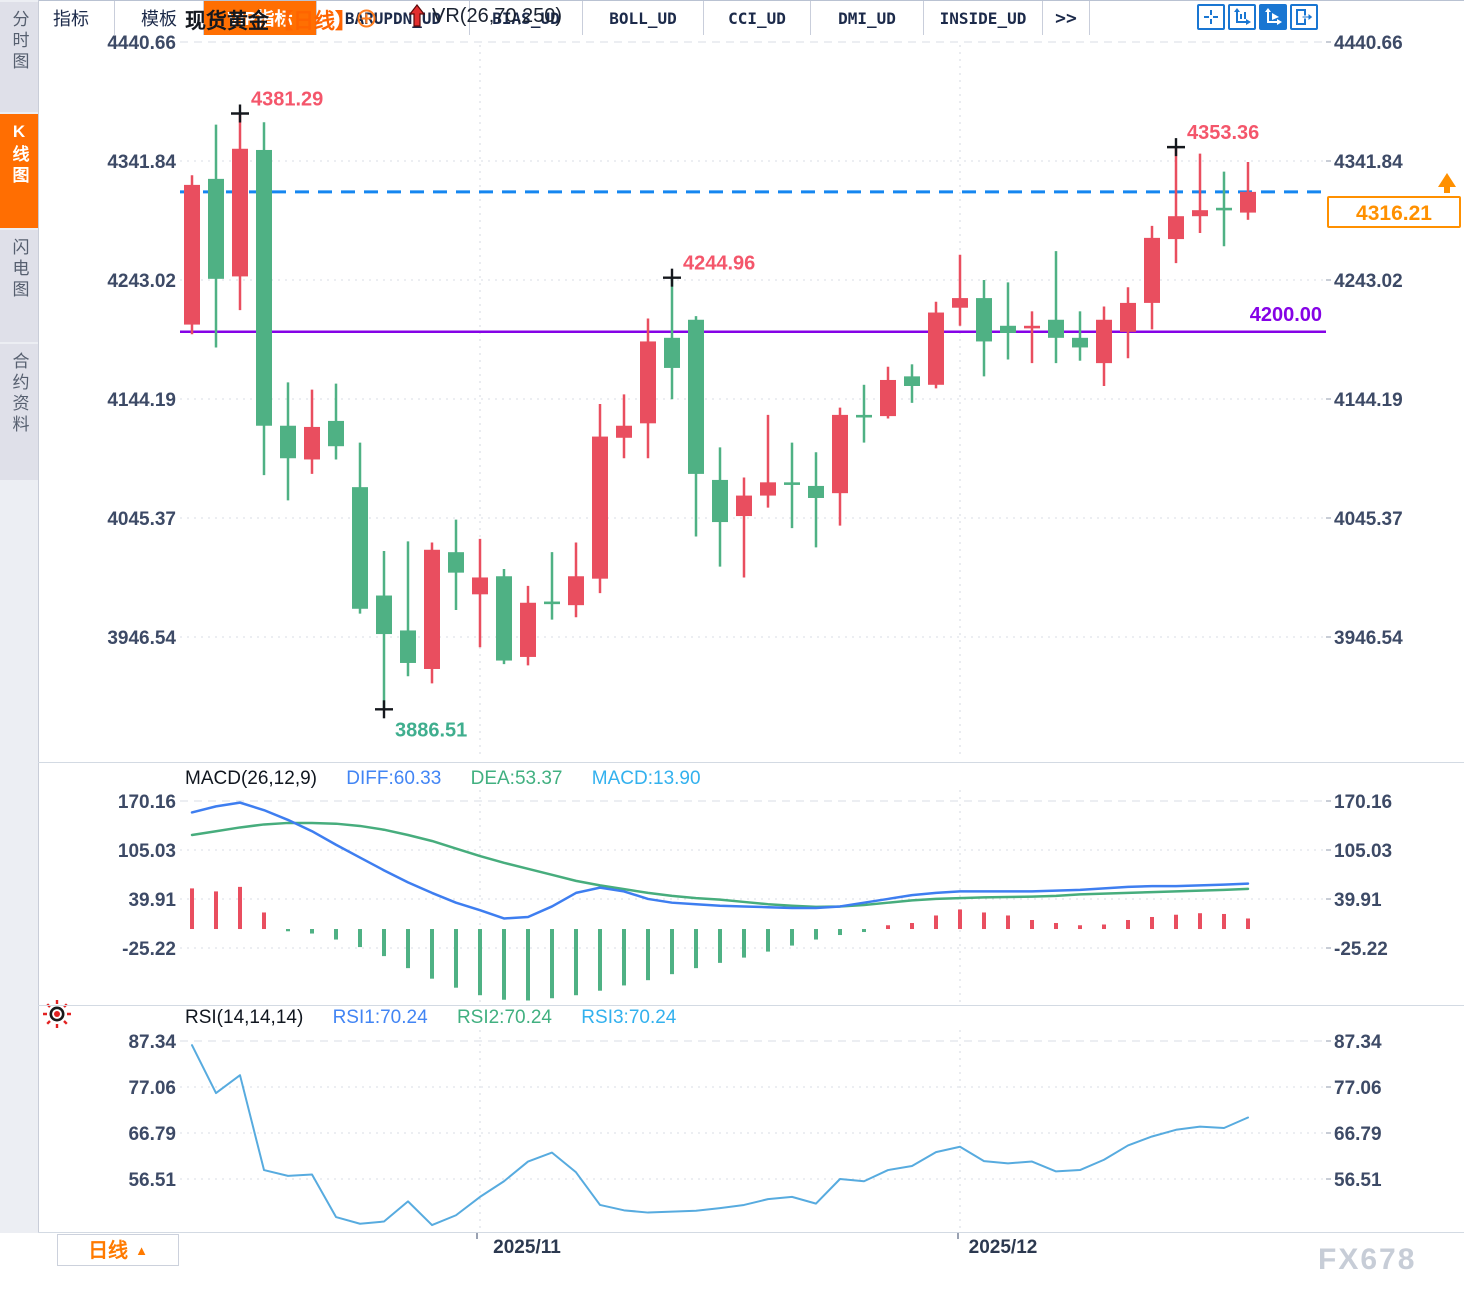 Image resolution: width=1464 pixels, height=1300 pixels. What do you see at coordinates (1066, 18) in the screenshot?
I see `tab-more: >>` at bounding box center [1066, 18].